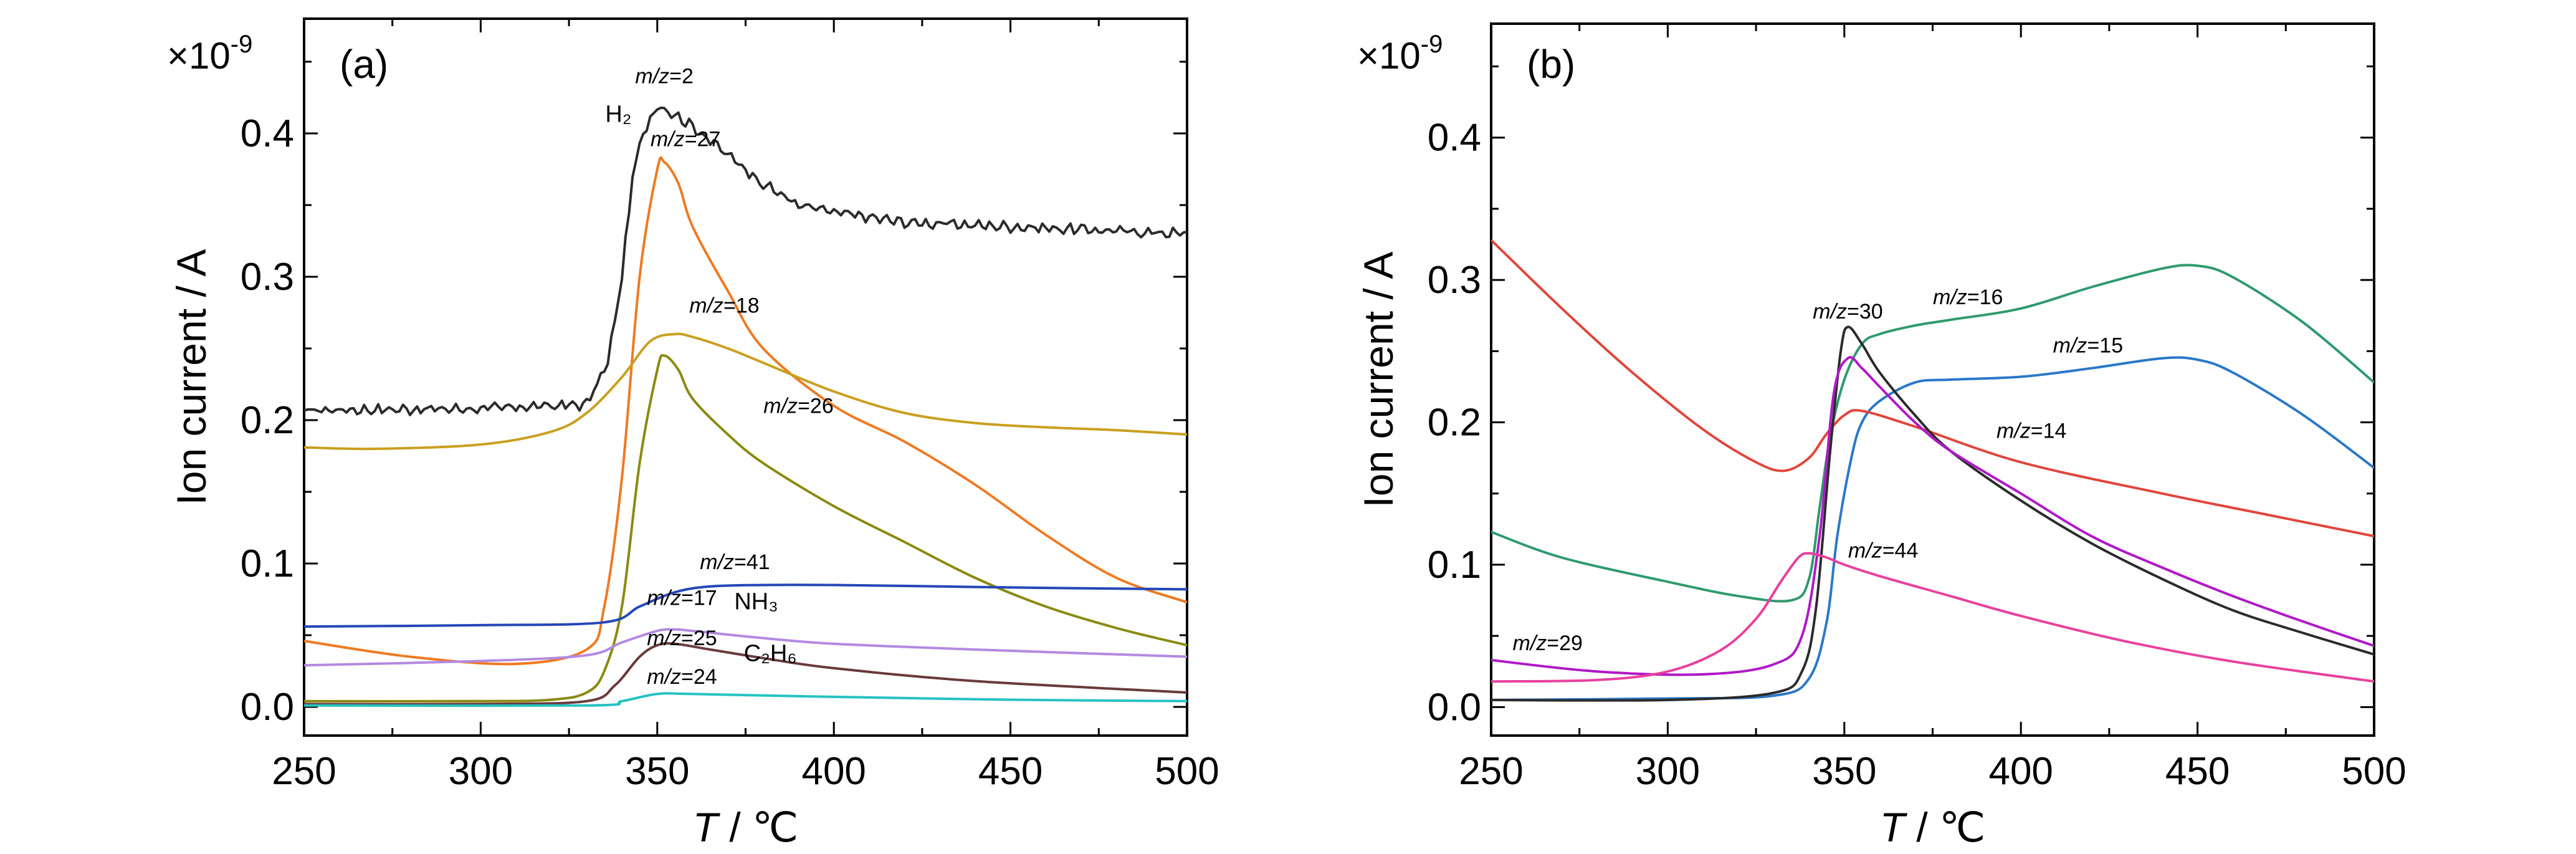 This screenshot has width=2576, height=854. Describe the element at coordinates (1968, 297) in the screenshot. I see `annotation-label: m/z=16` at that location.